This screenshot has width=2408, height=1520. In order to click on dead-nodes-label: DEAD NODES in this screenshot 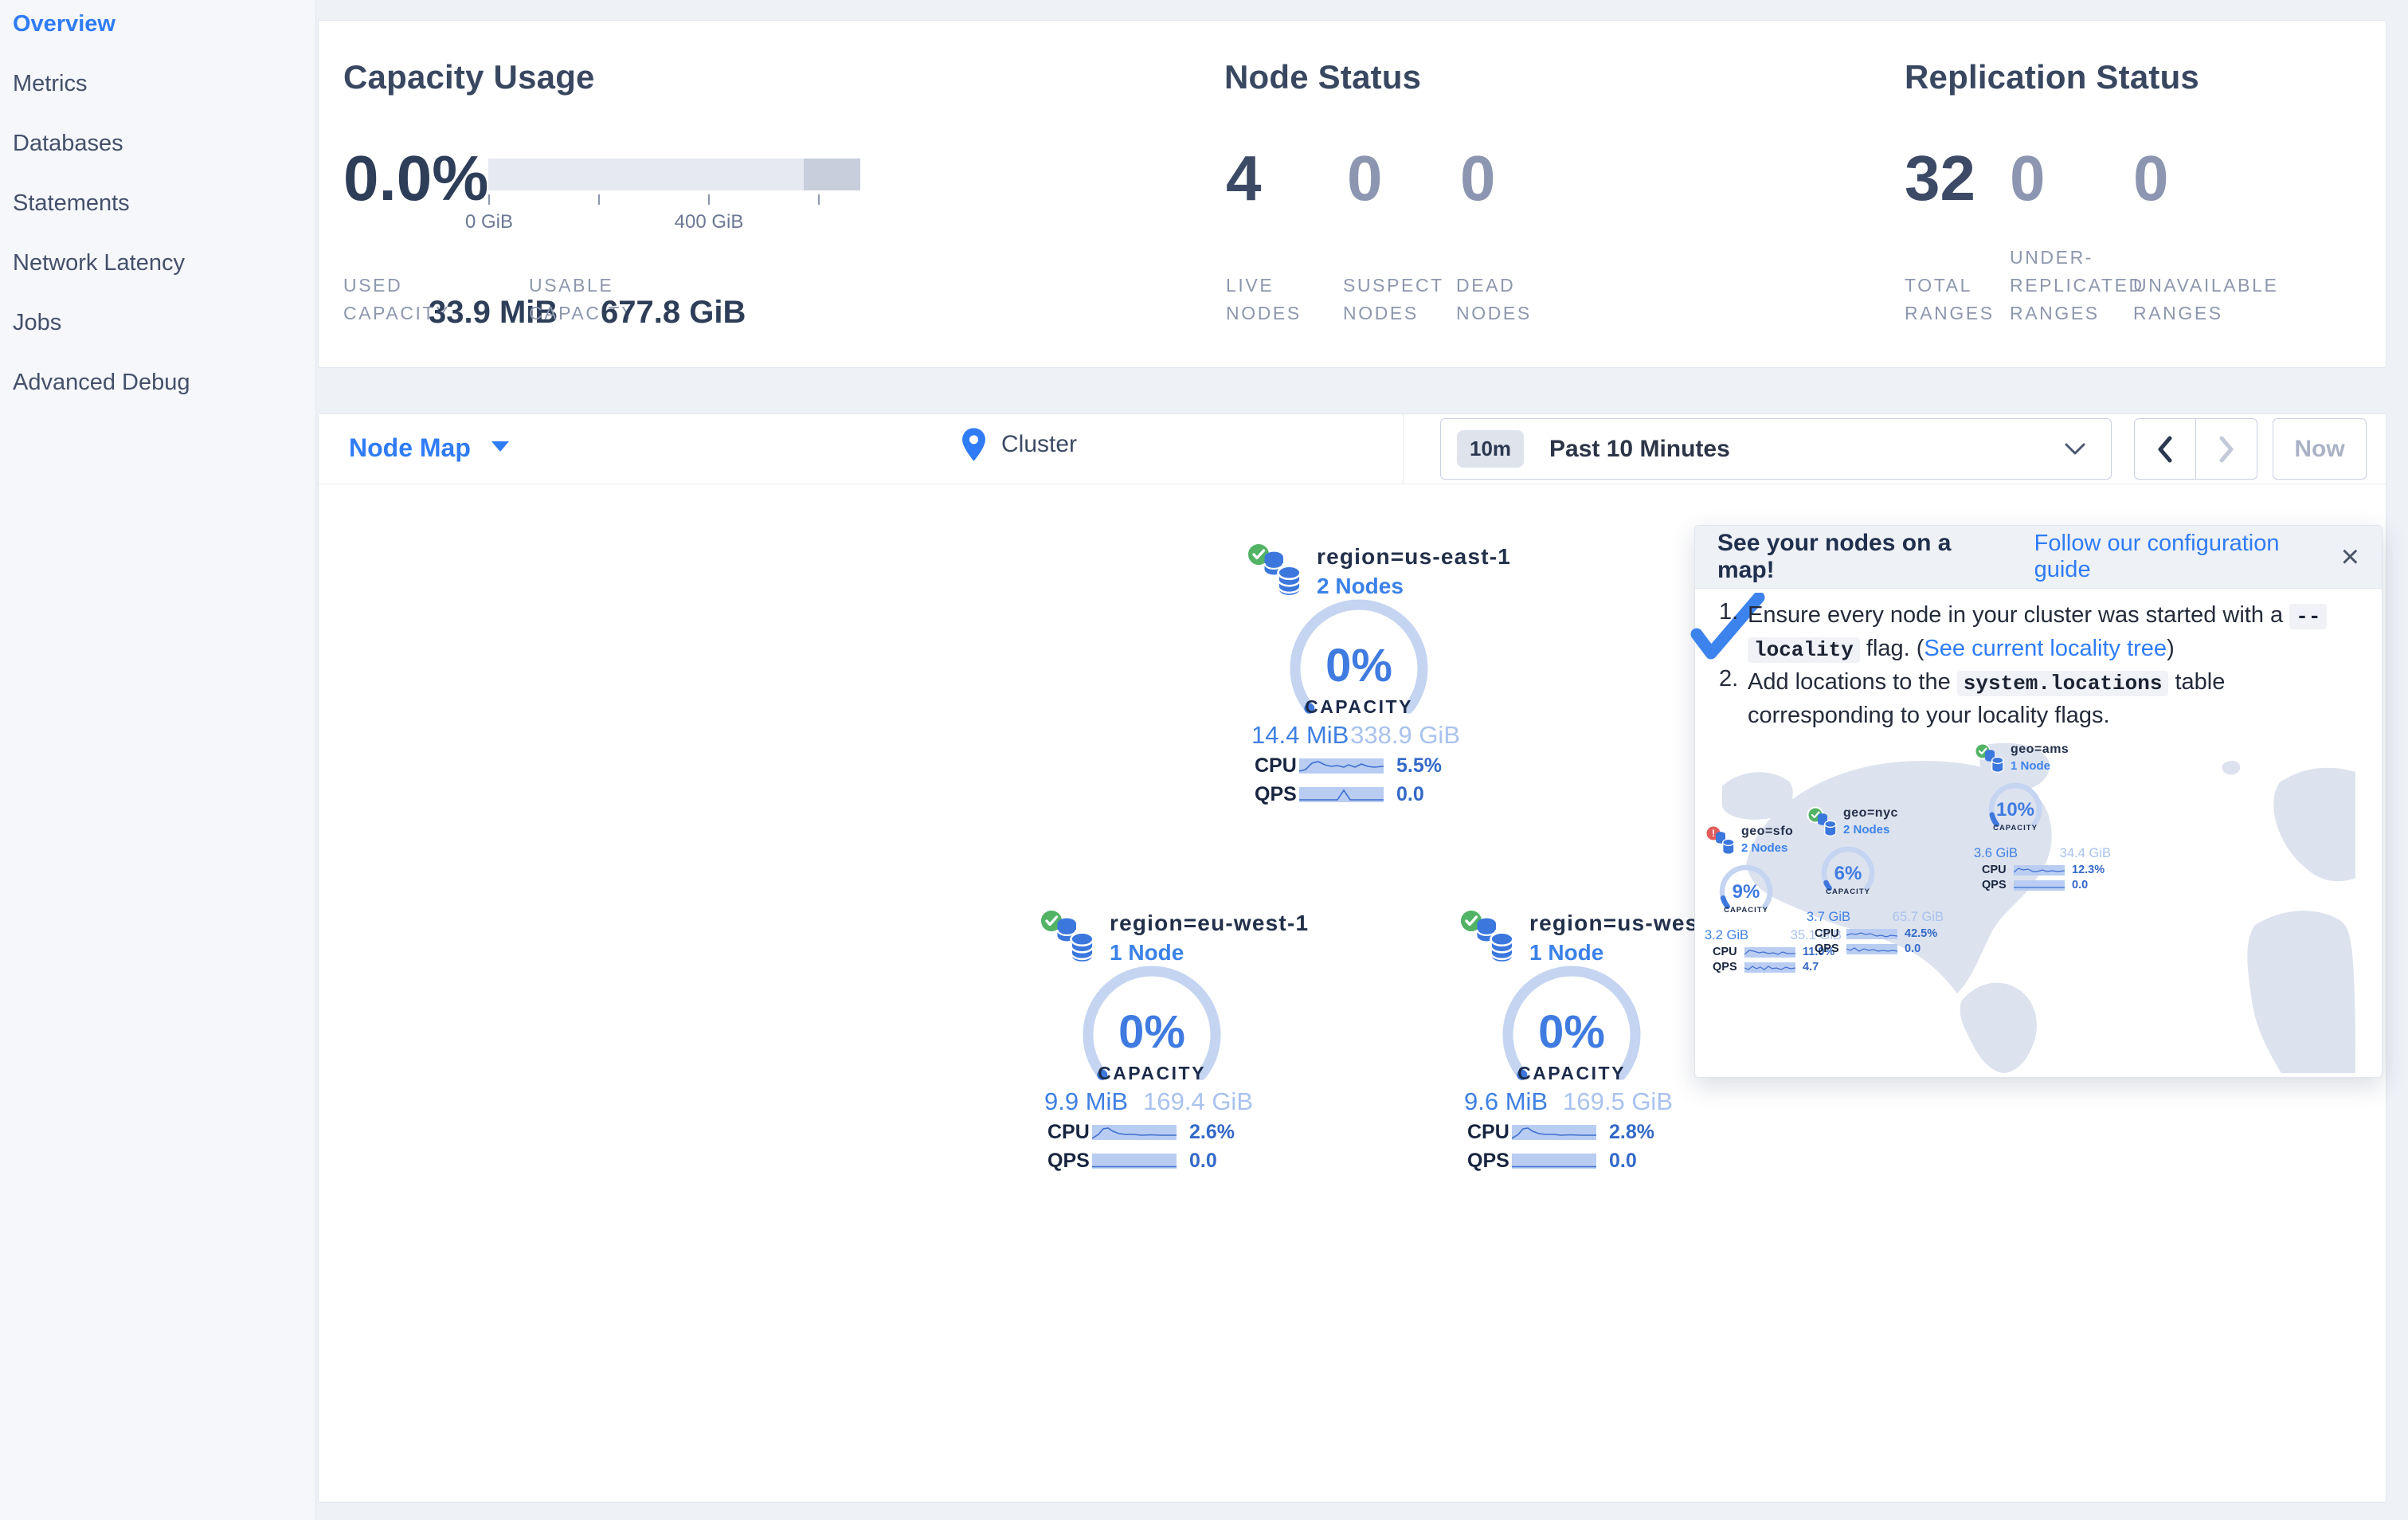, I will do `click(1494, 299)`.